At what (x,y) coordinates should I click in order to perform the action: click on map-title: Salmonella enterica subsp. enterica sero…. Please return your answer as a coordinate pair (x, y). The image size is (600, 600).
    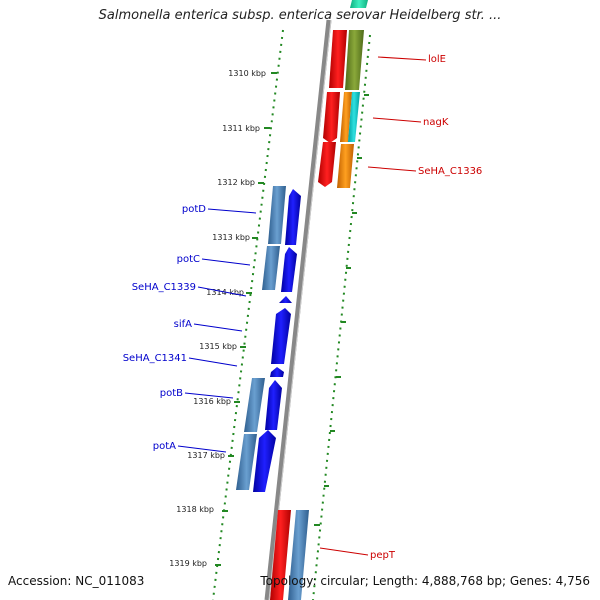
    Looking at the image, I should click on (300, 15).